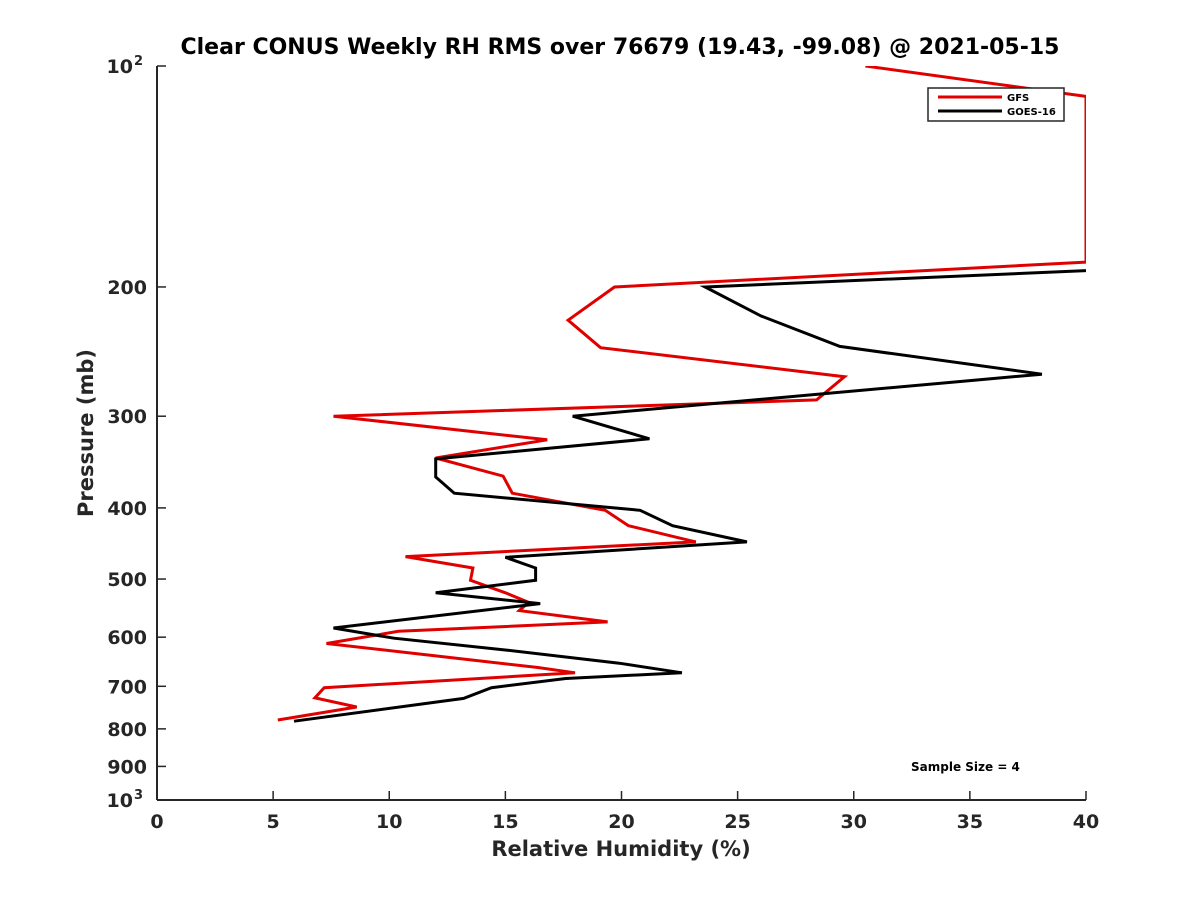 Image resolution: width=1200 pixels, height=900 pixels. I want to click on legend: GFS GOES-16, so click(996, 104).